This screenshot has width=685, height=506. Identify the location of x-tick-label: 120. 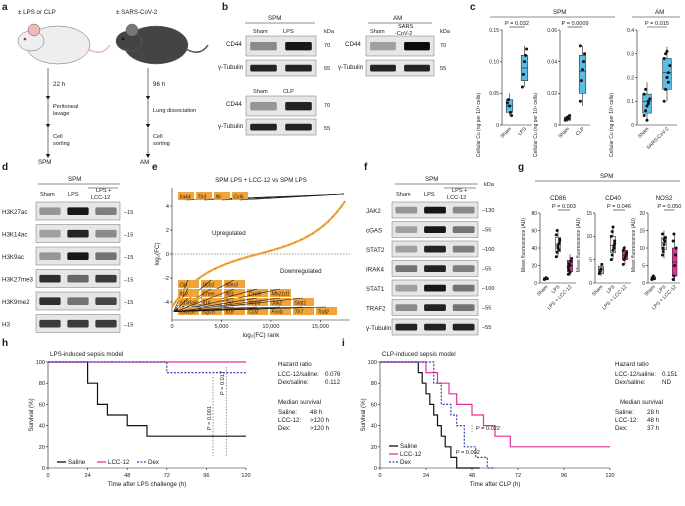
(609, 476).